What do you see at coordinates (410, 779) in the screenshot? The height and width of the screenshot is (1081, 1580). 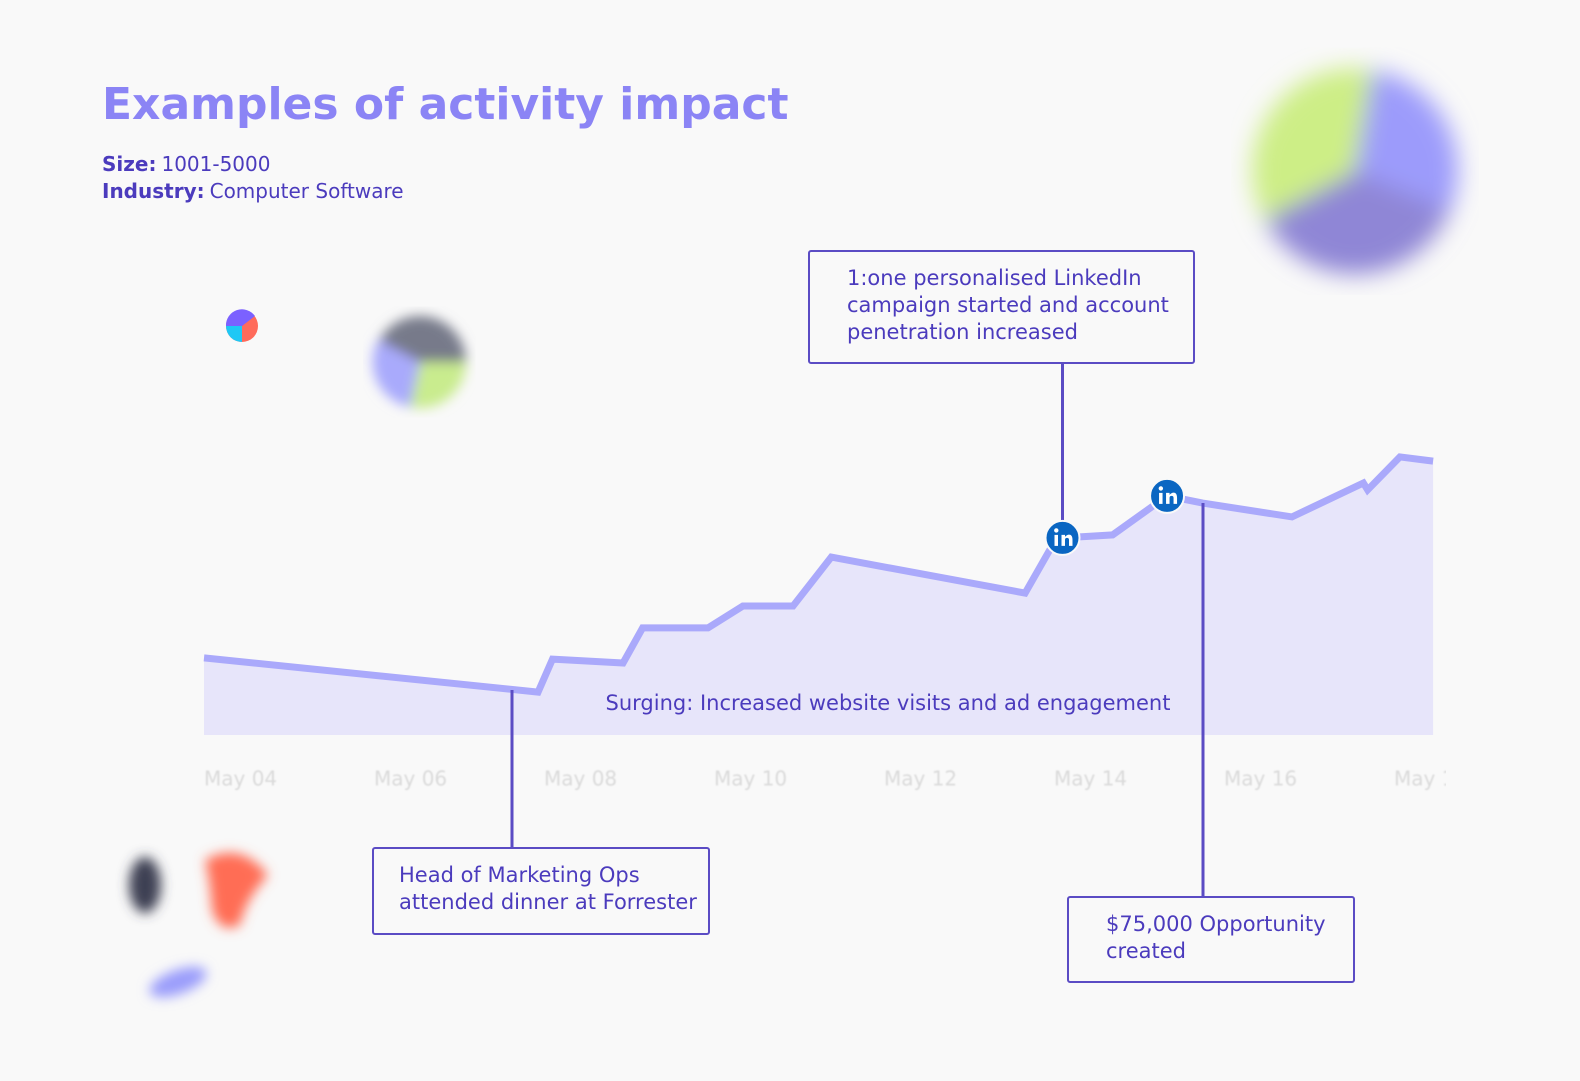 I see `x-tick-label: May 06` at bounding box center [410, 779].